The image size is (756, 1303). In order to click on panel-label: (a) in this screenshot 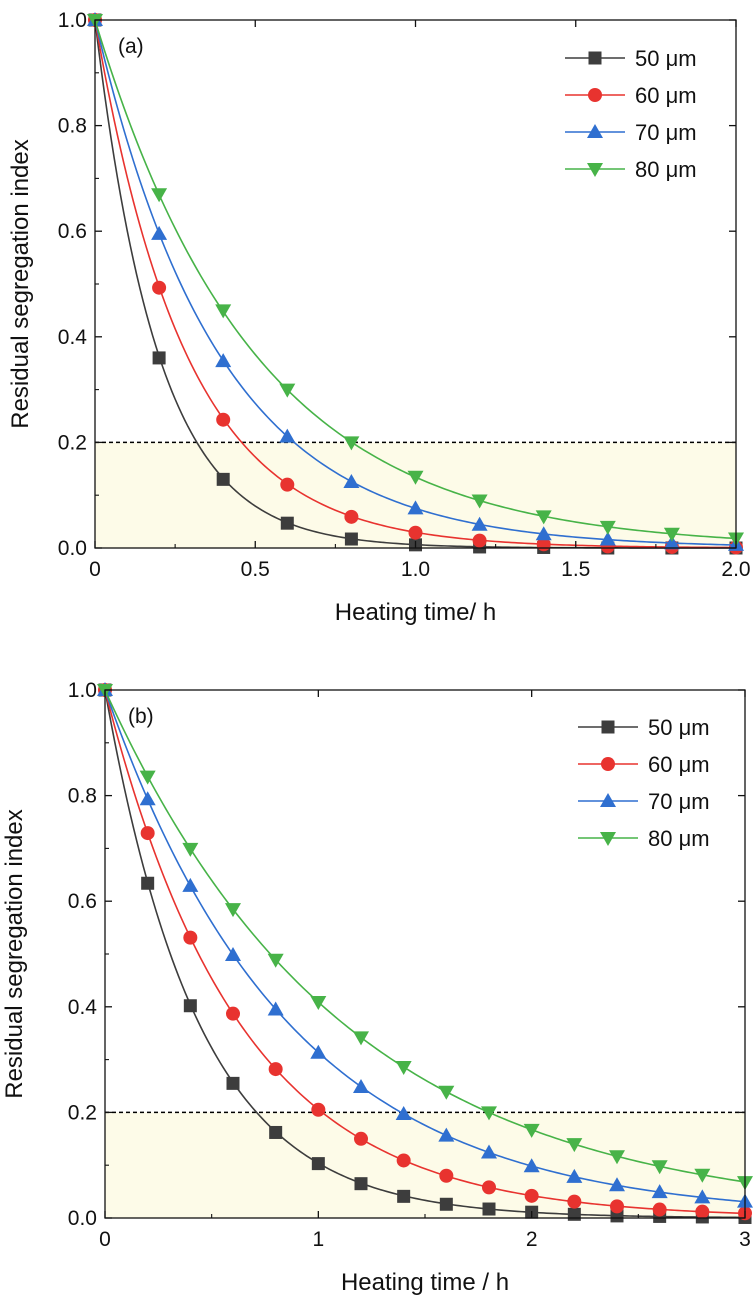, I will do `click(131, 46)`.